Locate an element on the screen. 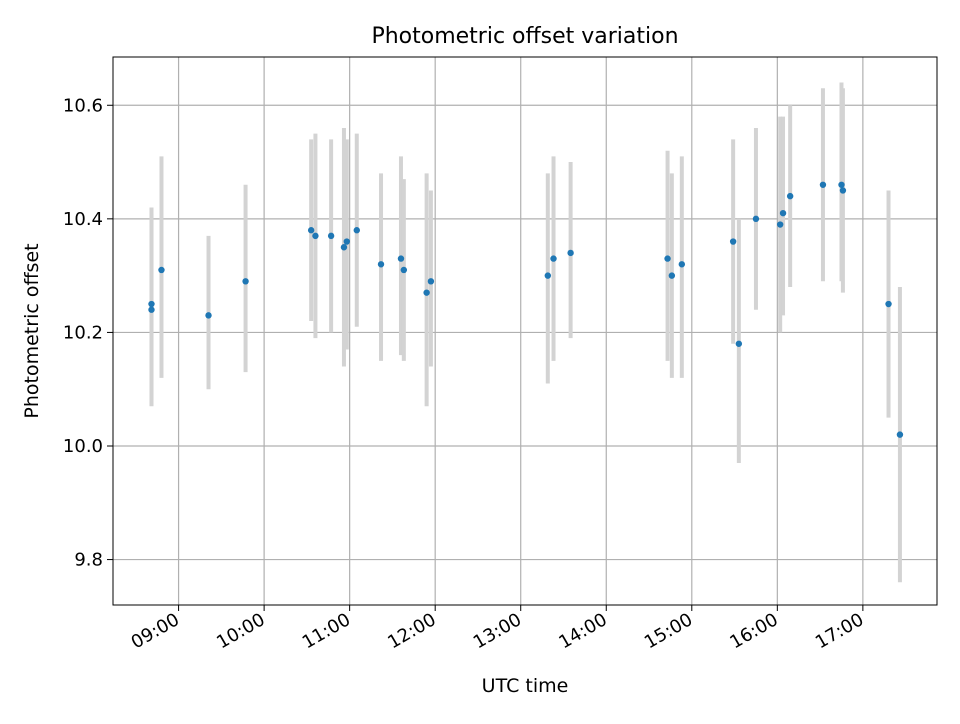 The image size is (960, 724). y-axis-ticks: 9.8 10.0 10.2 10.4 10.6 is located at coordinates (88, 333).